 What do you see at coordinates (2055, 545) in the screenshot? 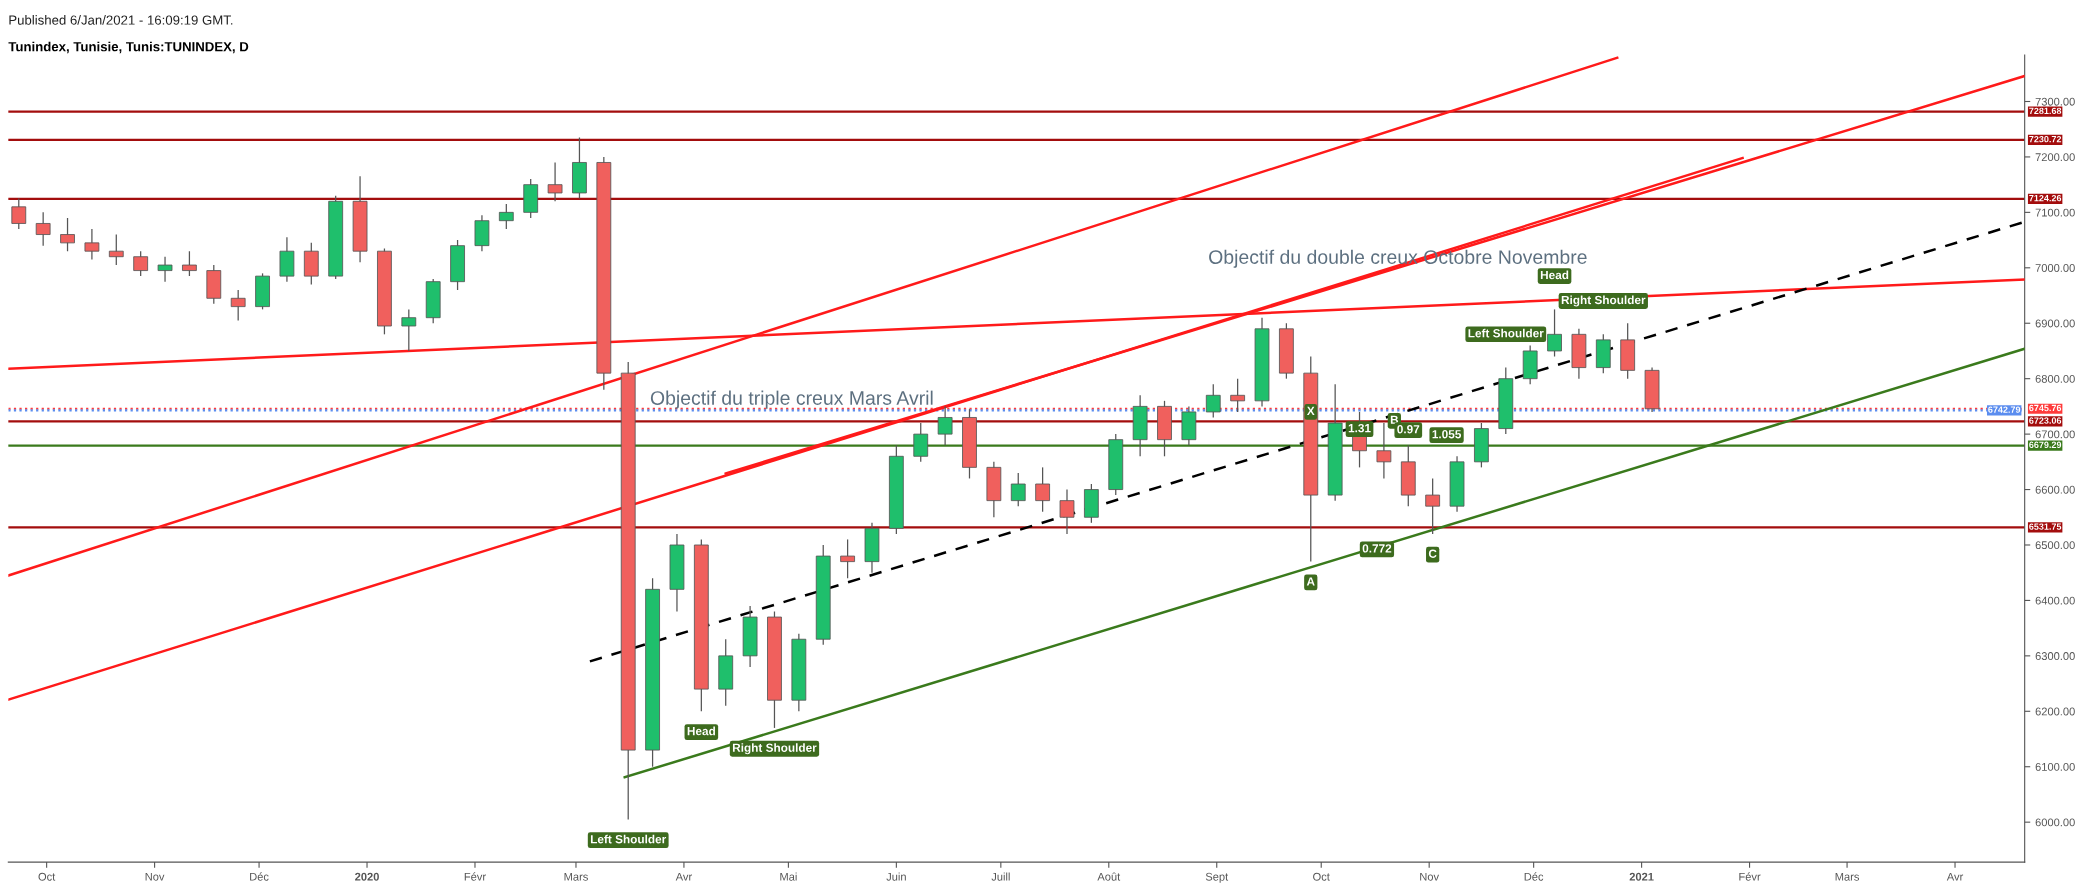
I see `y-tick-label: 6500.00` at bounding box center [2055, 545].